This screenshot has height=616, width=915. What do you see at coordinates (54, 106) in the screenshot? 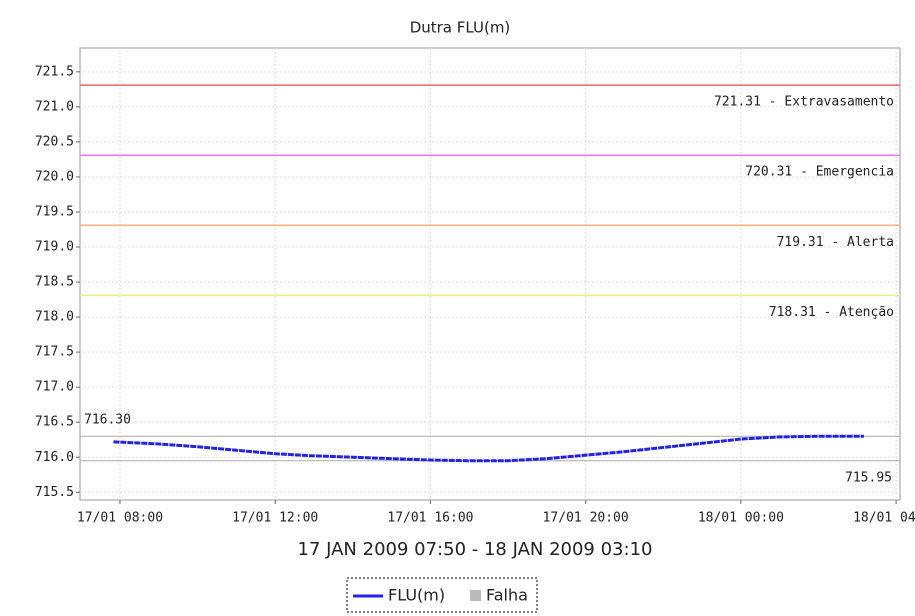
I see `y-tick-label: 721.0` at bounding box center [54, 106].